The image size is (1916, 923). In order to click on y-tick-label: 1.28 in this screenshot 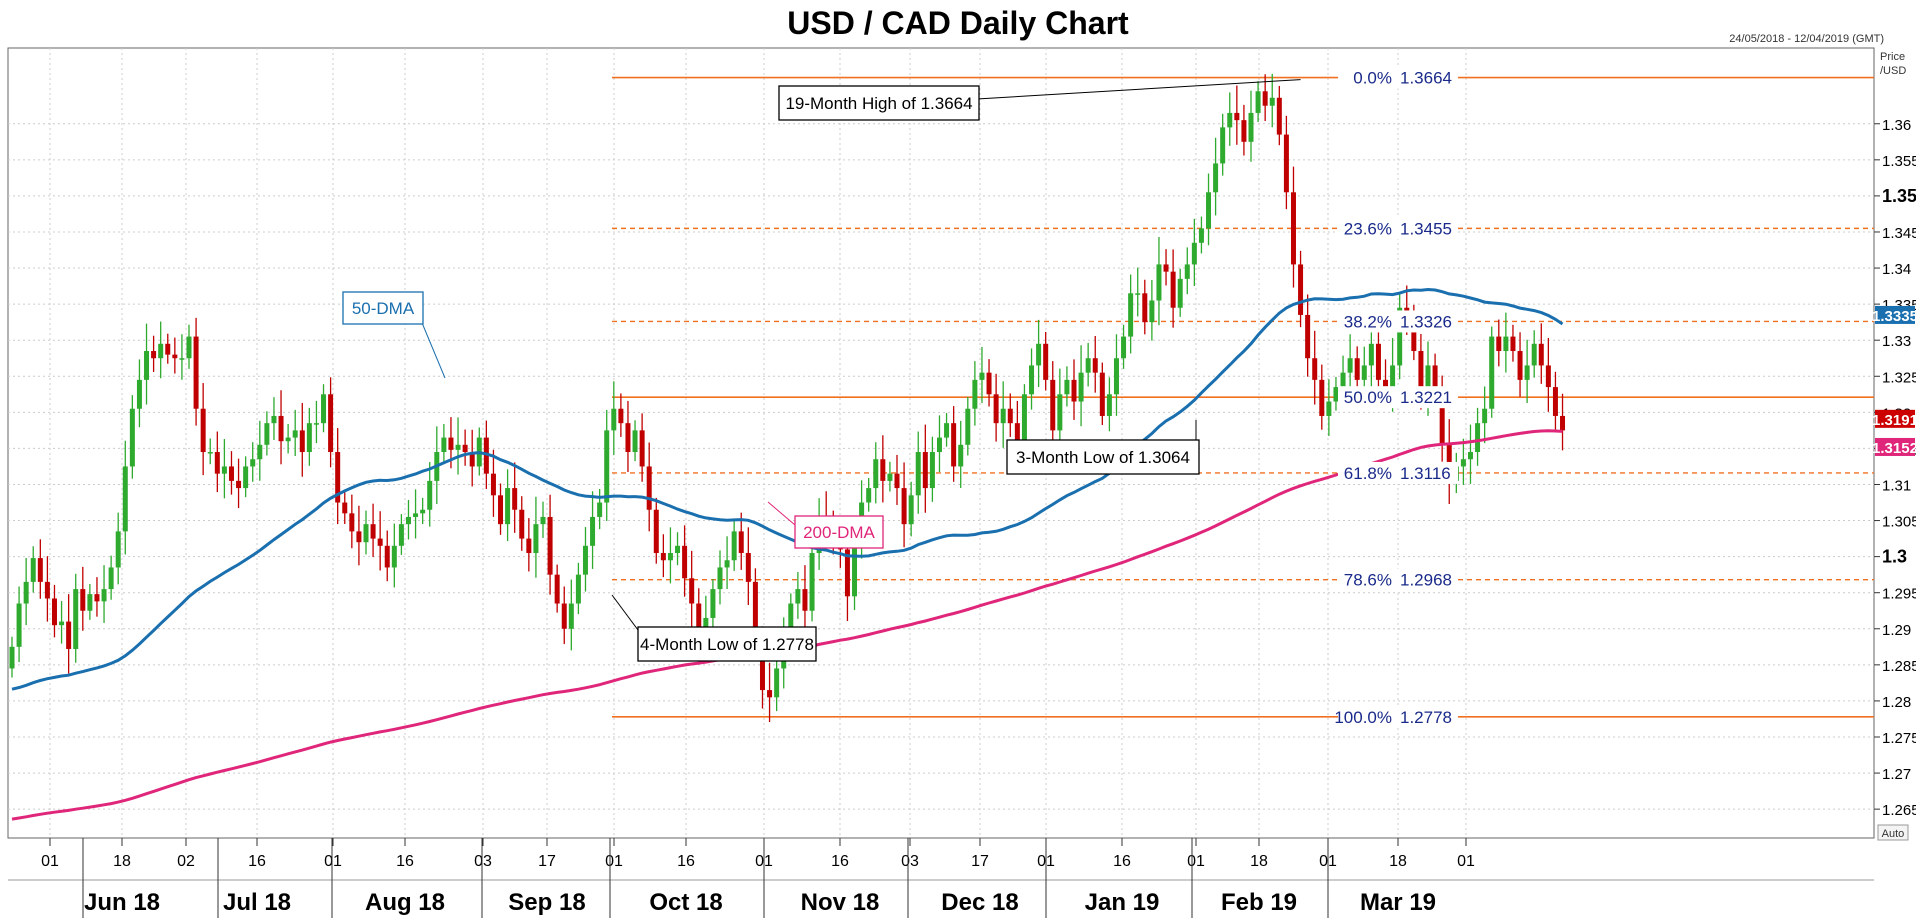, I will do `click(1896, 702)`.